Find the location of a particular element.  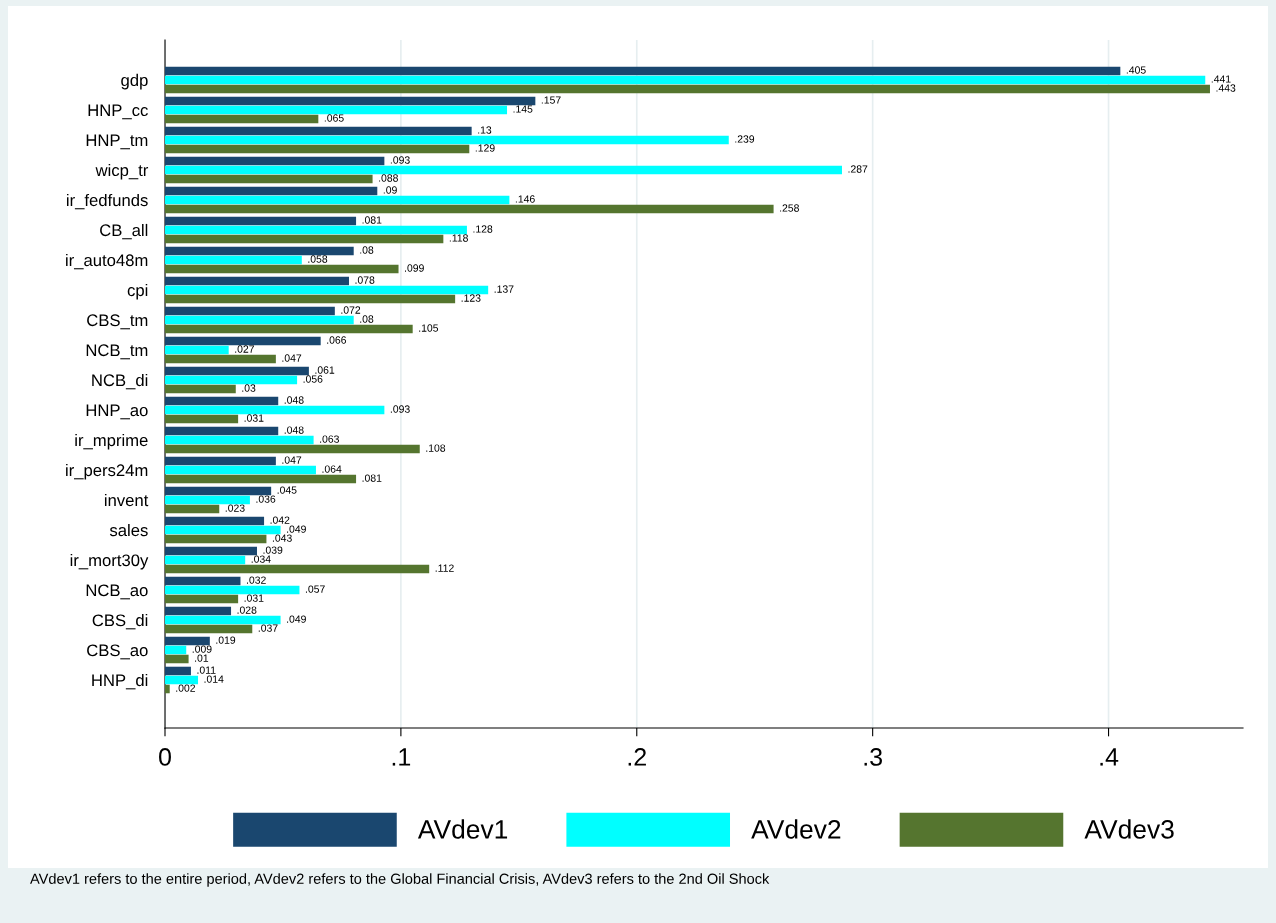

data-label: .061 is located at coordinates (325, 370).